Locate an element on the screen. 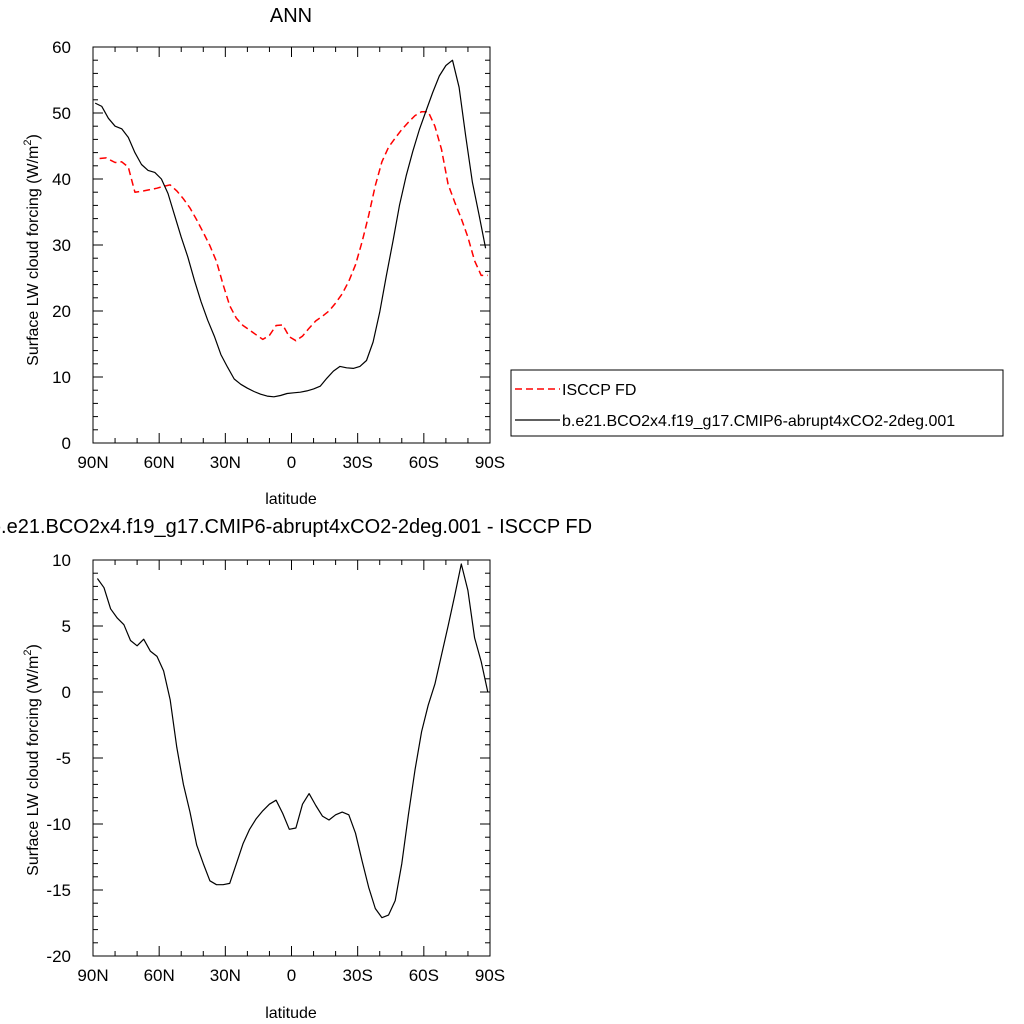 This screenshot has height=1024, width=1024. y-tick-label: 60 is located at coordinates (61, 47).